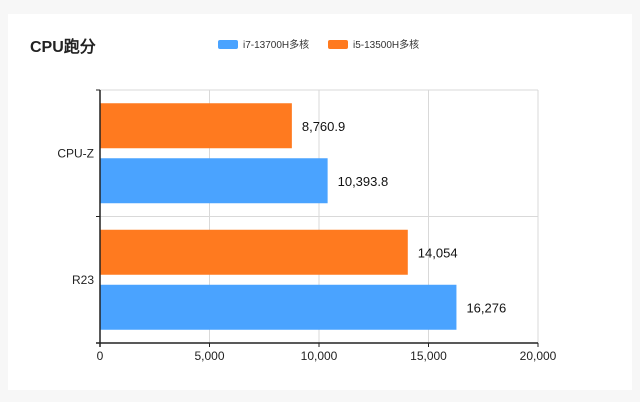 The image size is (640, 402). What do you see at coordinates (438, 252) in the screenshot?
I see `data-label-r23-series-2: 14,054` at bounding box center [438, 252].